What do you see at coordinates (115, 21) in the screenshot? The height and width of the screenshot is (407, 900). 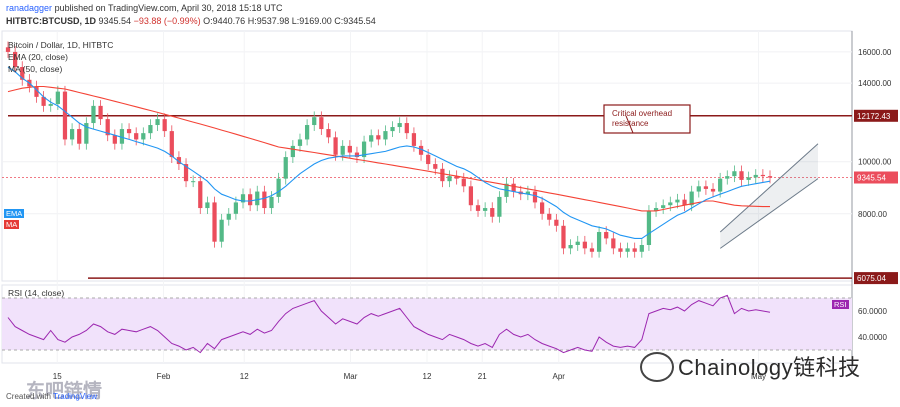 I see `price: 9345.54` at bounding box center [115, 21].